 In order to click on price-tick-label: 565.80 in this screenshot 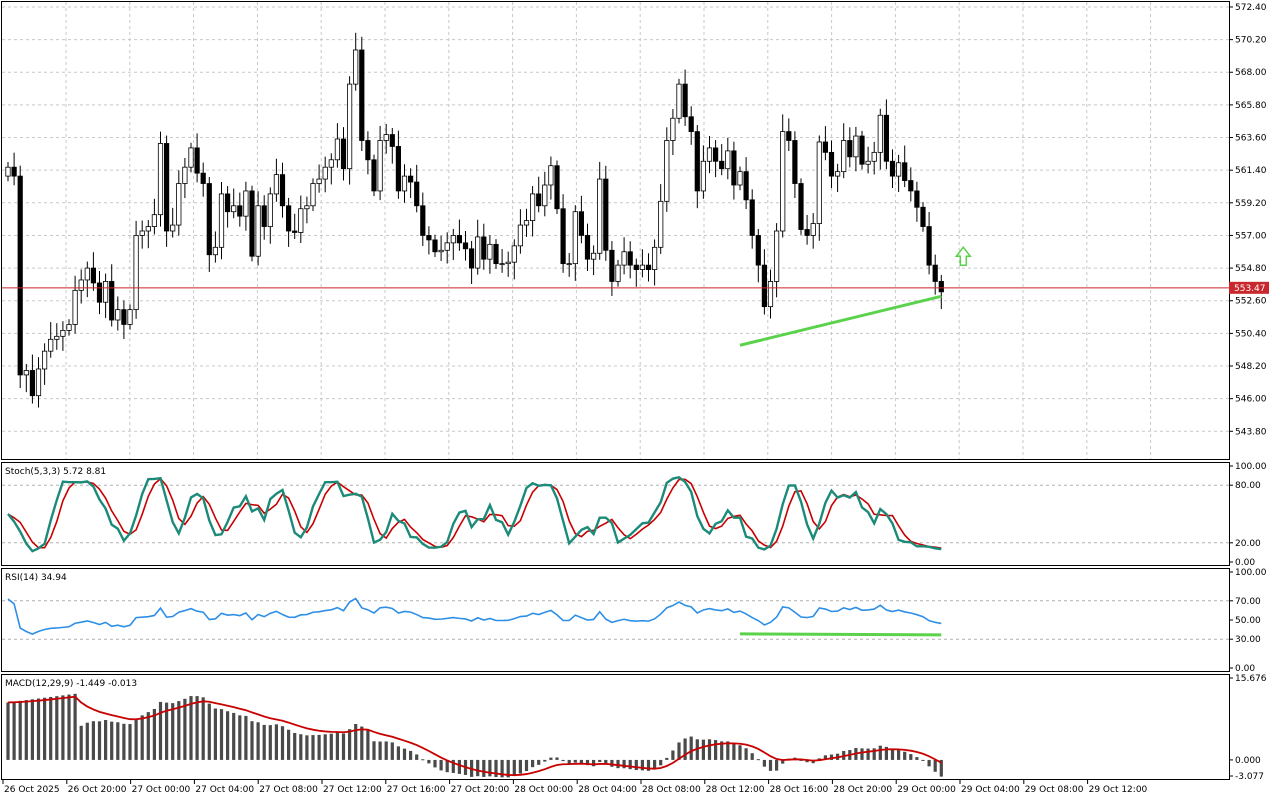, I will do `click(1251, 106)`.